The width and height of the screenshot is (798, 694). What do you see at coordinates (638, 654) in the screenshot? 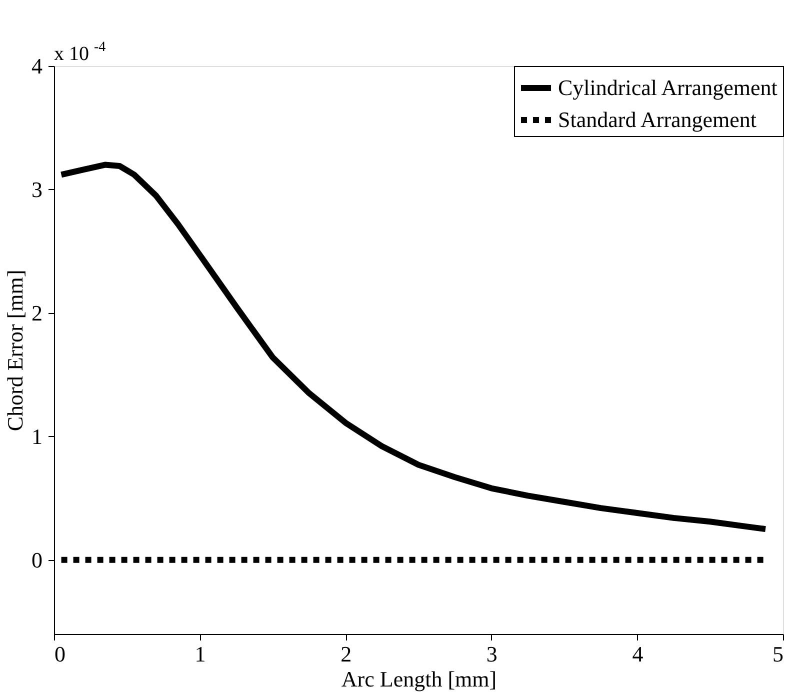
I see `x-tick-label: 4` at bounding box center [638, 654].